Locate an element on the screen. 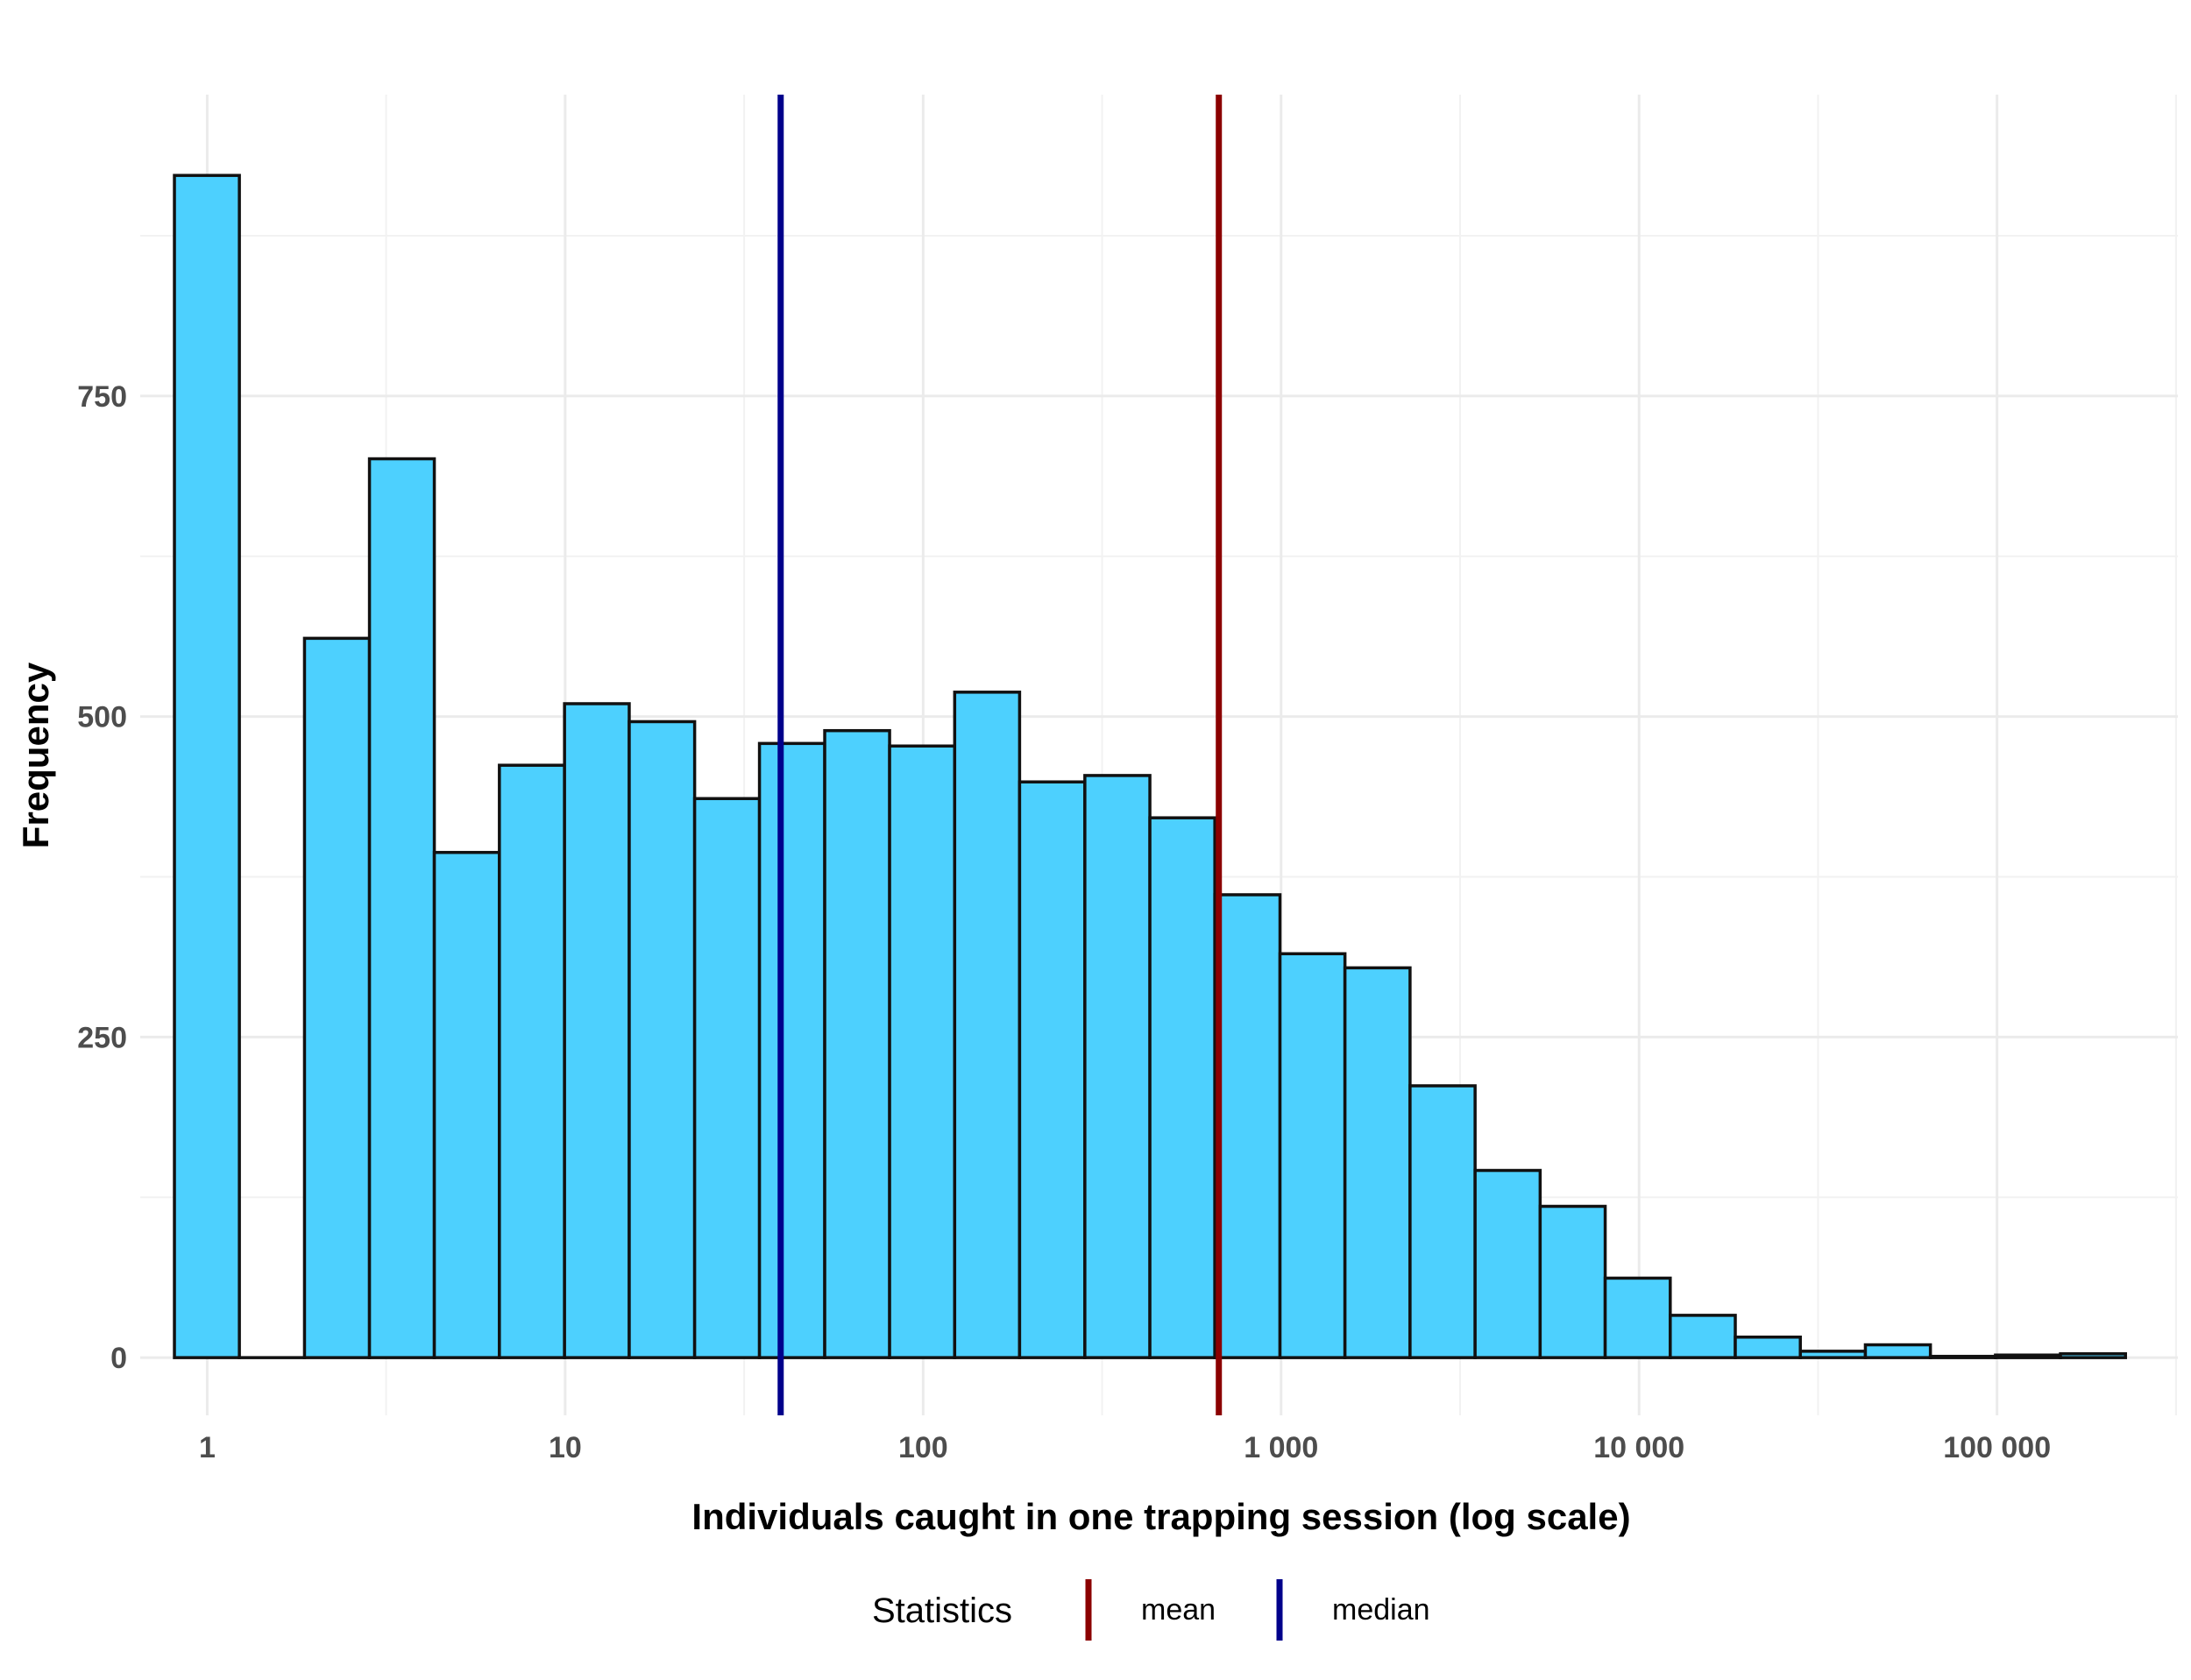 The image size is (2191, 1680). x-tick-label: 100 is located at coordinates (923, 1447).